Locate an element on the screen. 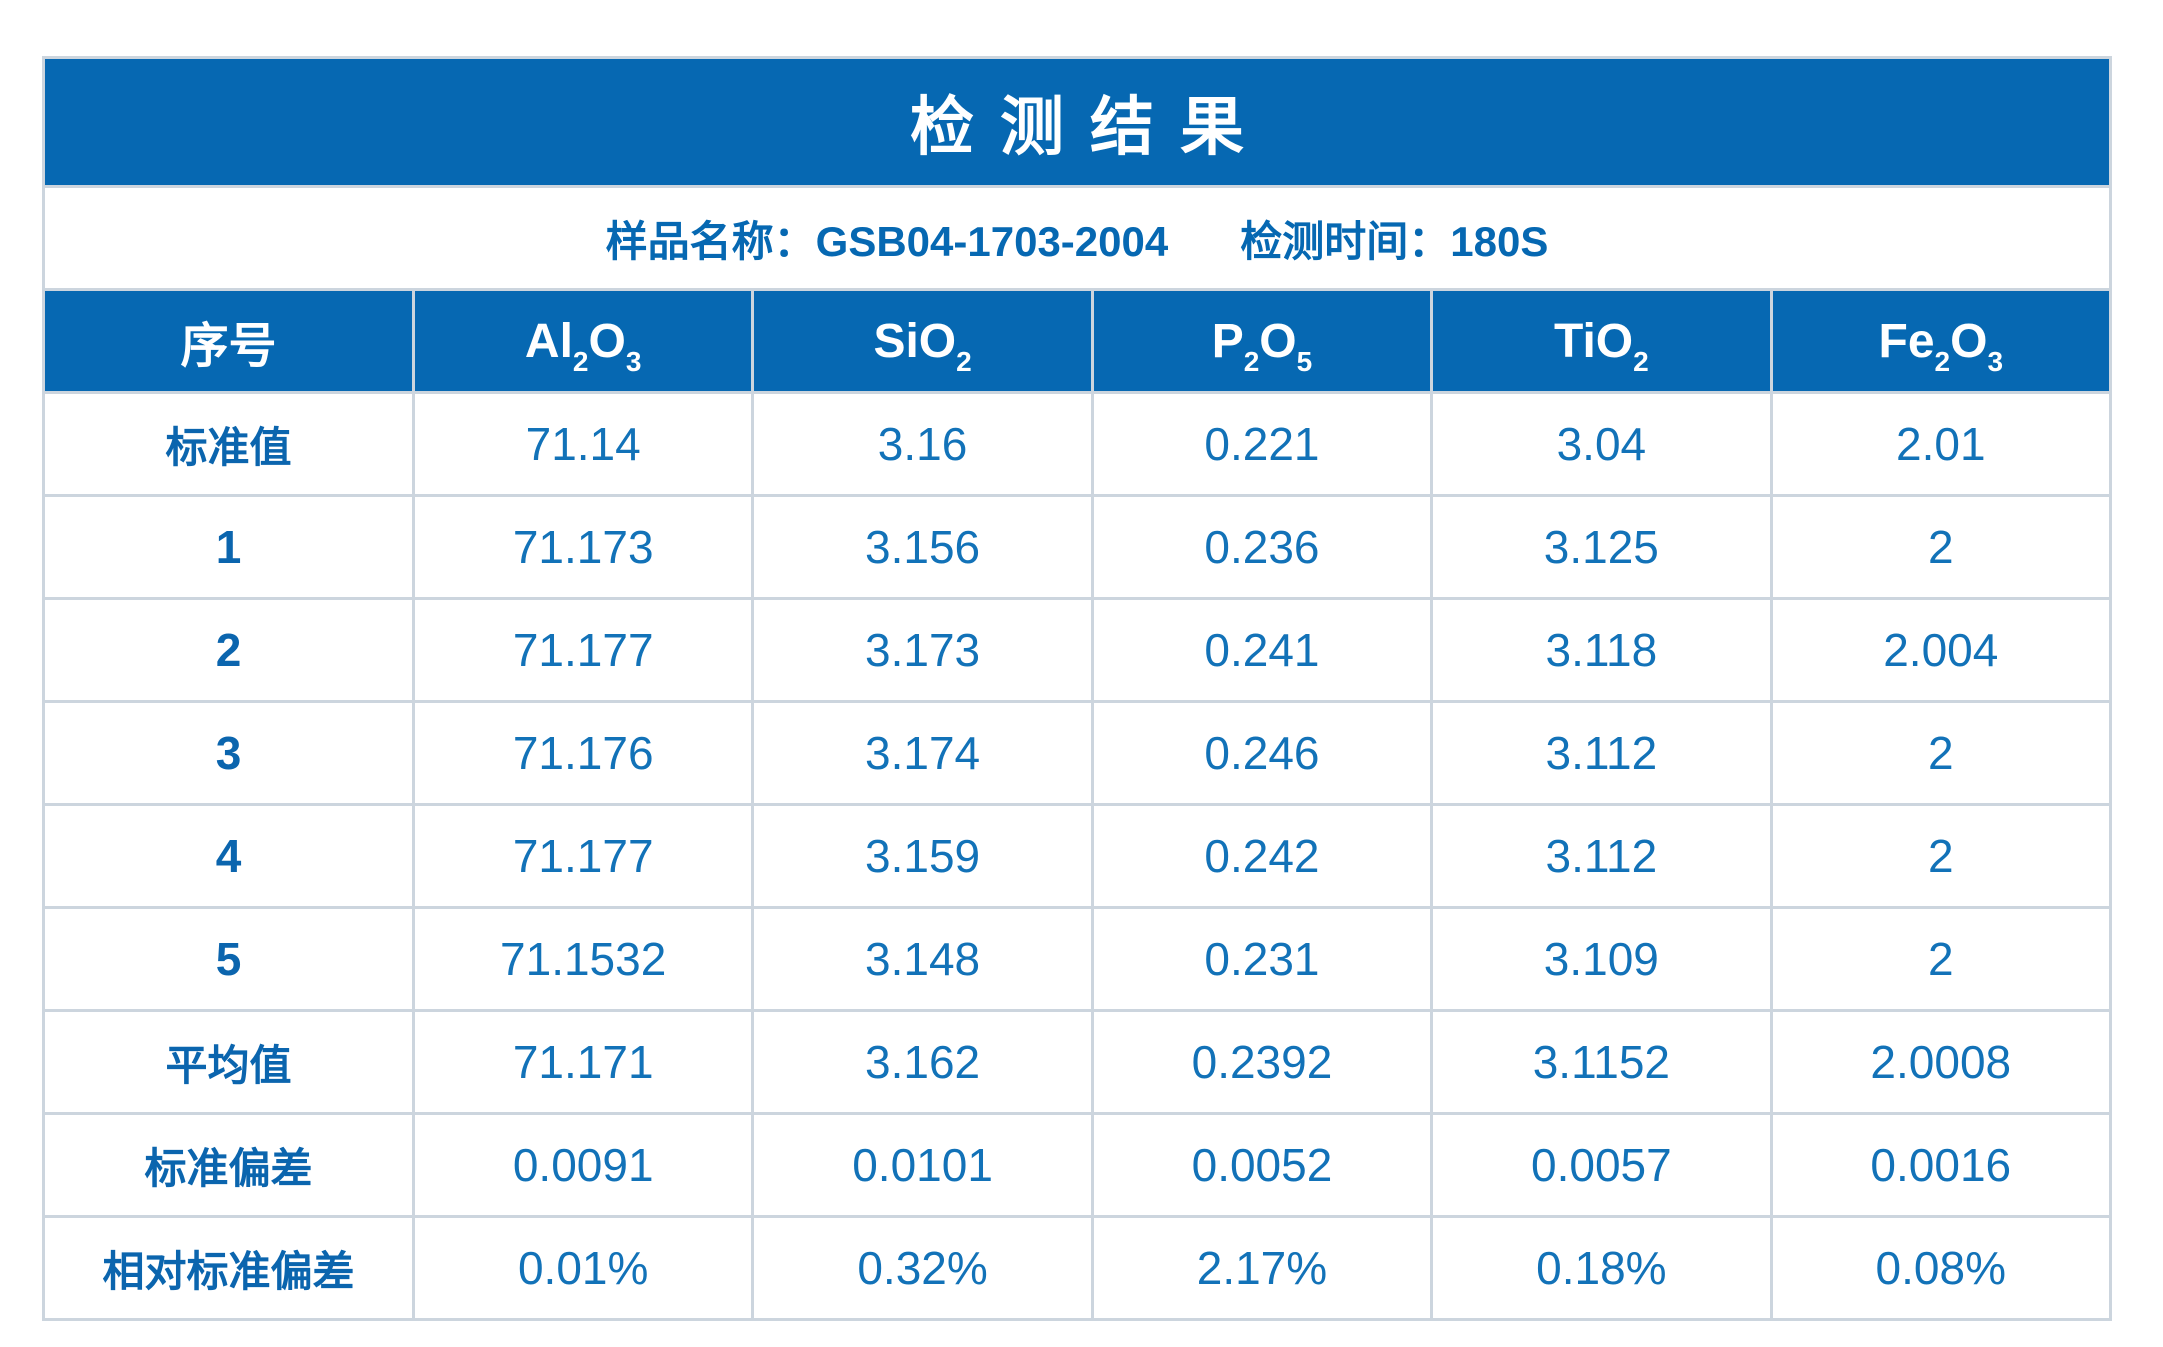  cell-value: 0.242 is located at coordinates (1262, 856).